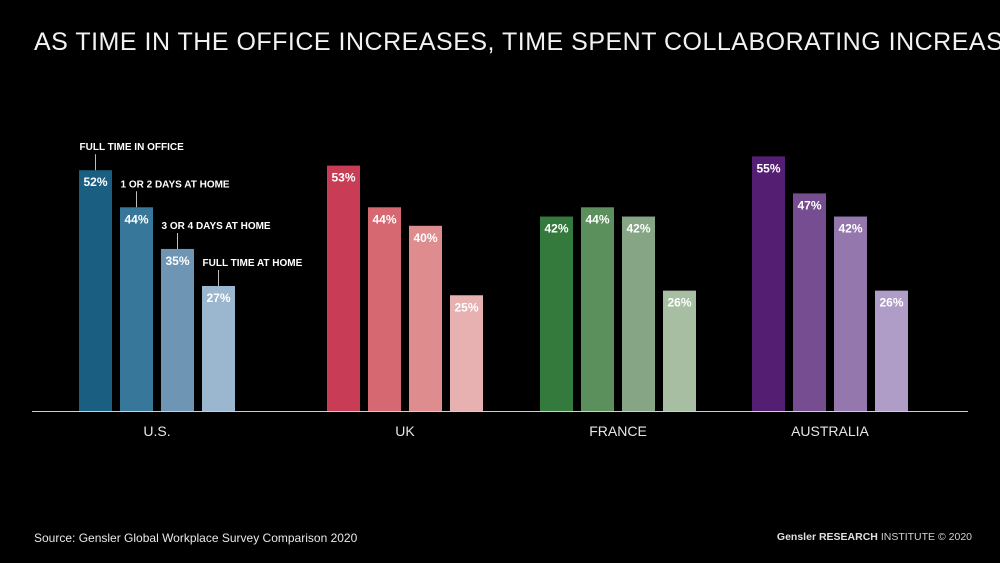 The image size is (1000, 563). I want to click on data-label-u-s-3: 35%, so click(177, 261).